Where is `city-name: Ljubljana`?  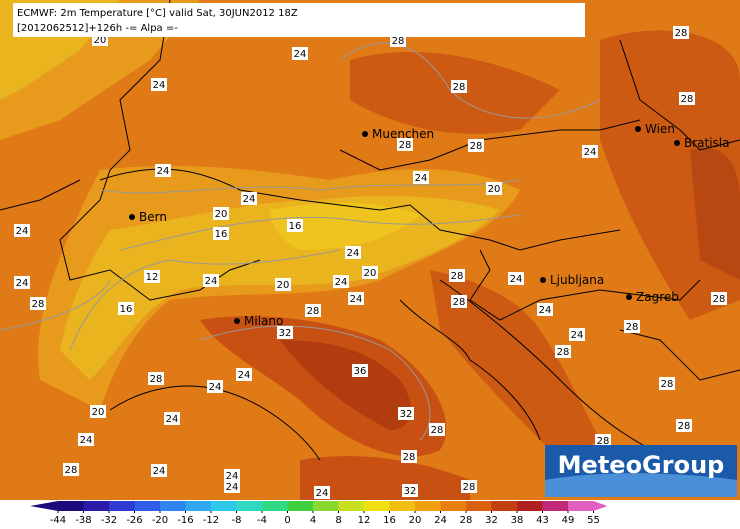 city-name: Ljubljana is located at coordinates (577, 280).